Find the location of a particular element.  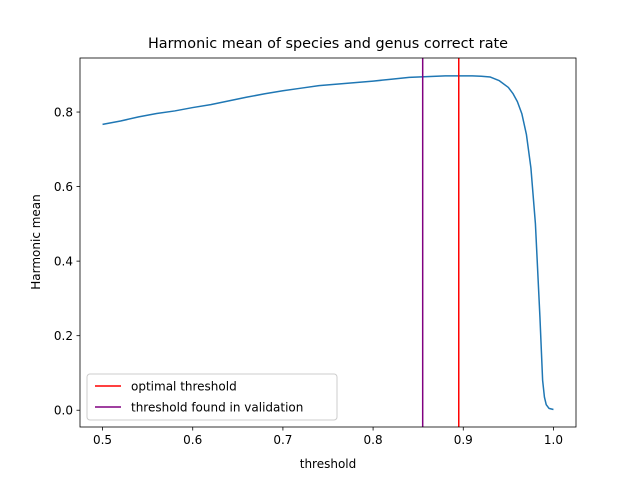

legend-box is located at coordinates (212, 397).